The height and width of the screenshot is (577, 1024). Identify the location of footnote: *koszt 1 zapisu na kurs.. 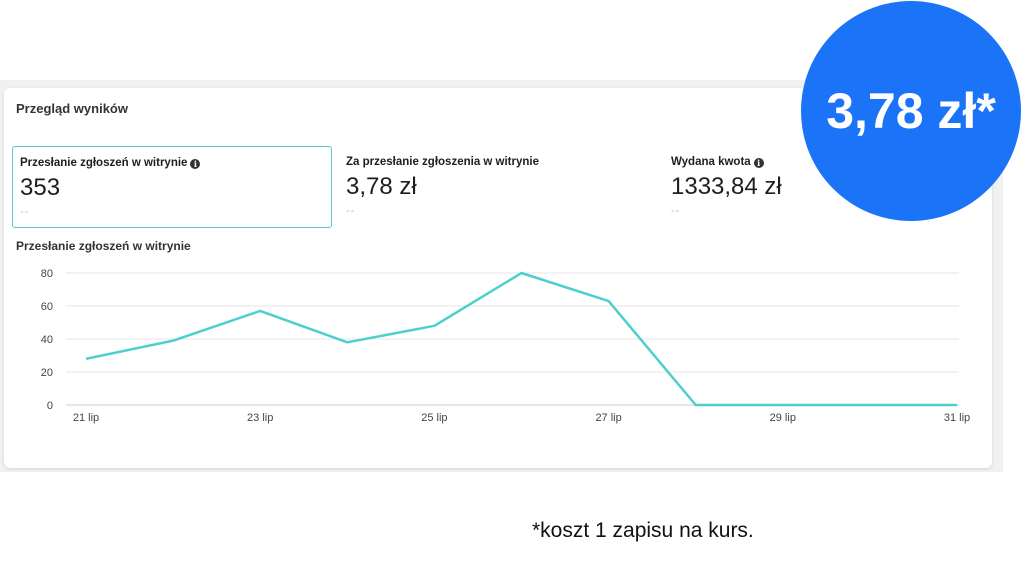
(643, 530).